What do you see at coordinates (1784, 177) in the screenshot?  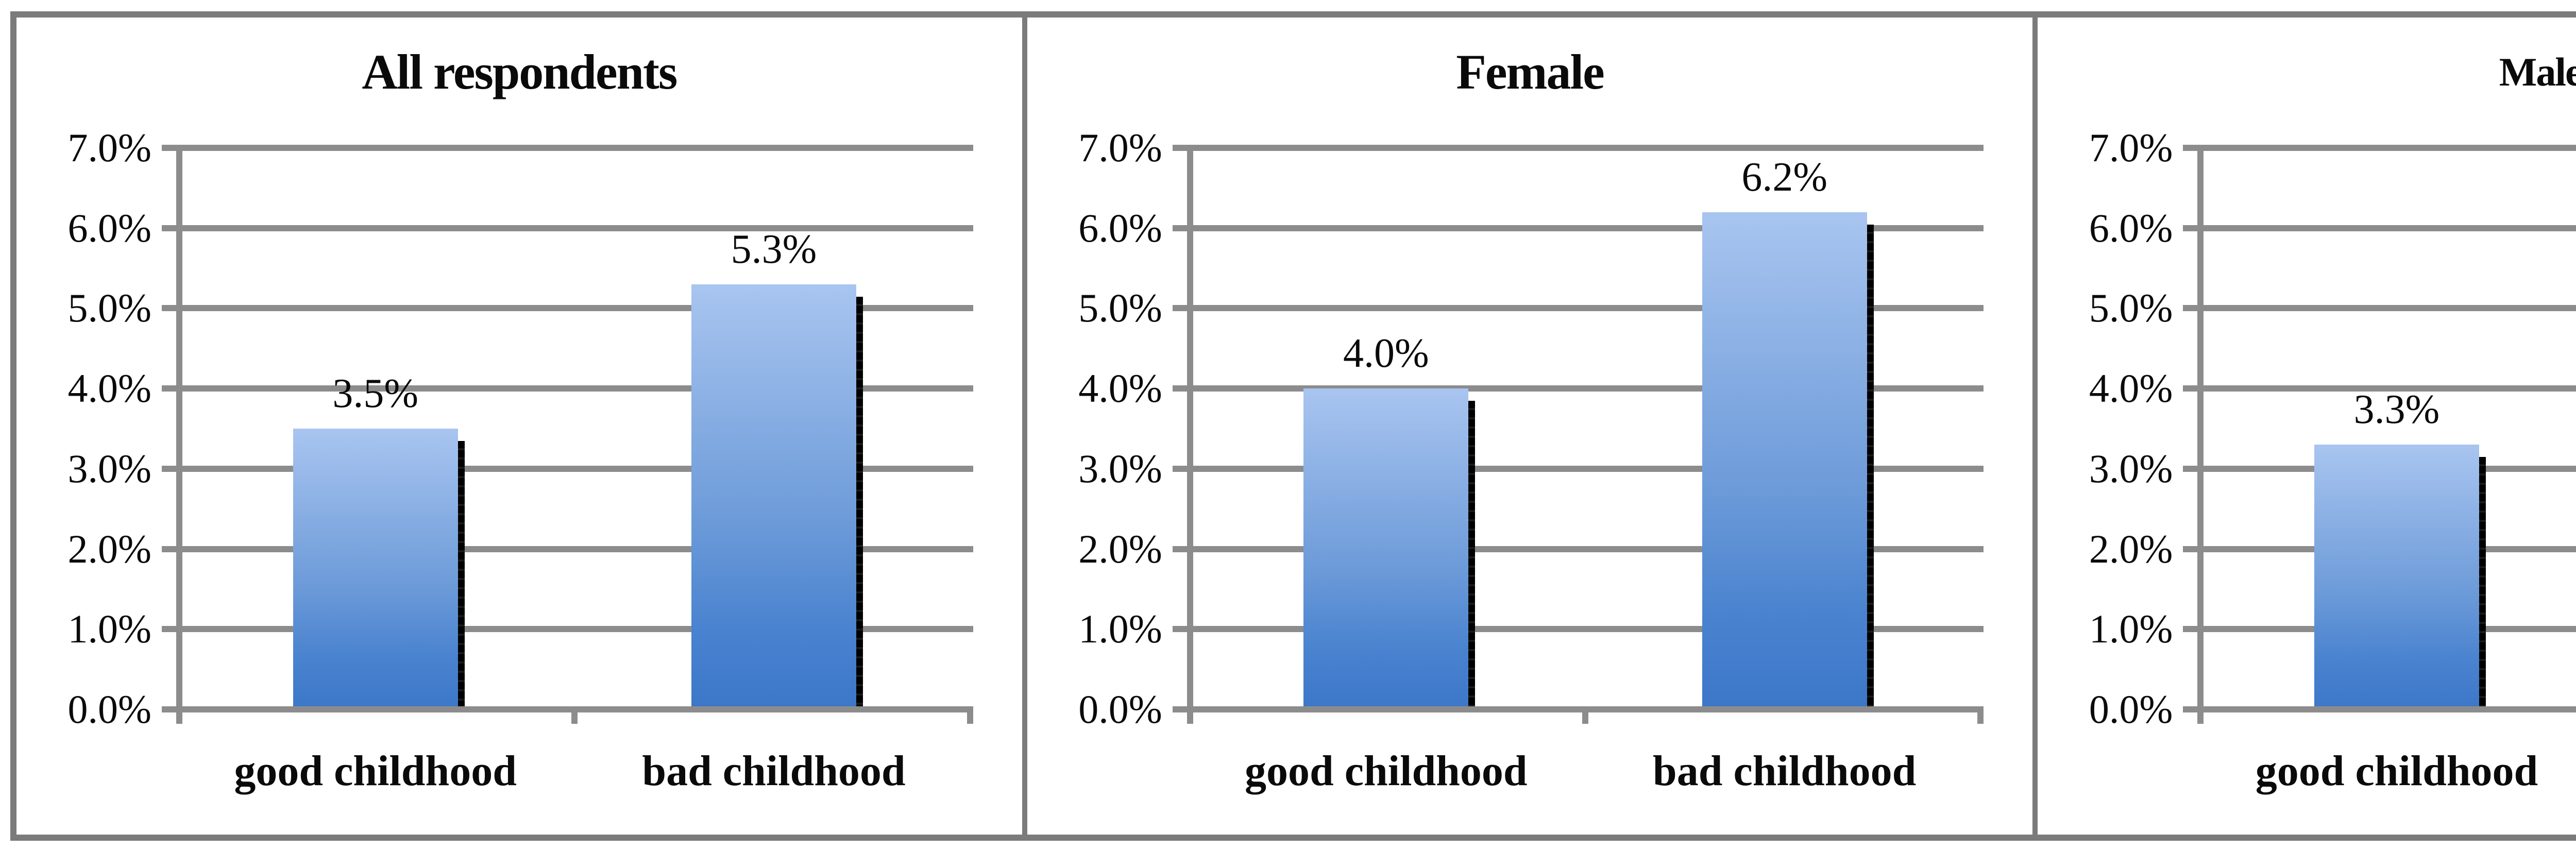 I see `bar-value-label: 6.2%` at bounding box center [1784, 177].